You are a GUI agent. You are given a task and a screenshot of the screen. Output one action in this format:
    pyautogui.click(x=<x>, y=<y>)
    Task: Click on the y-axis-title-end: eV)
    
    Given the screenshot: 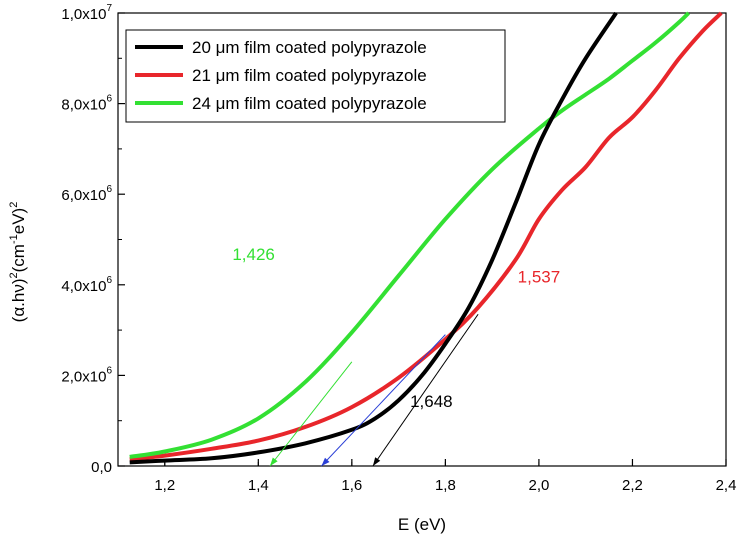 What is the action you would take?
    pyautogui.click(x=18, y=221)
    